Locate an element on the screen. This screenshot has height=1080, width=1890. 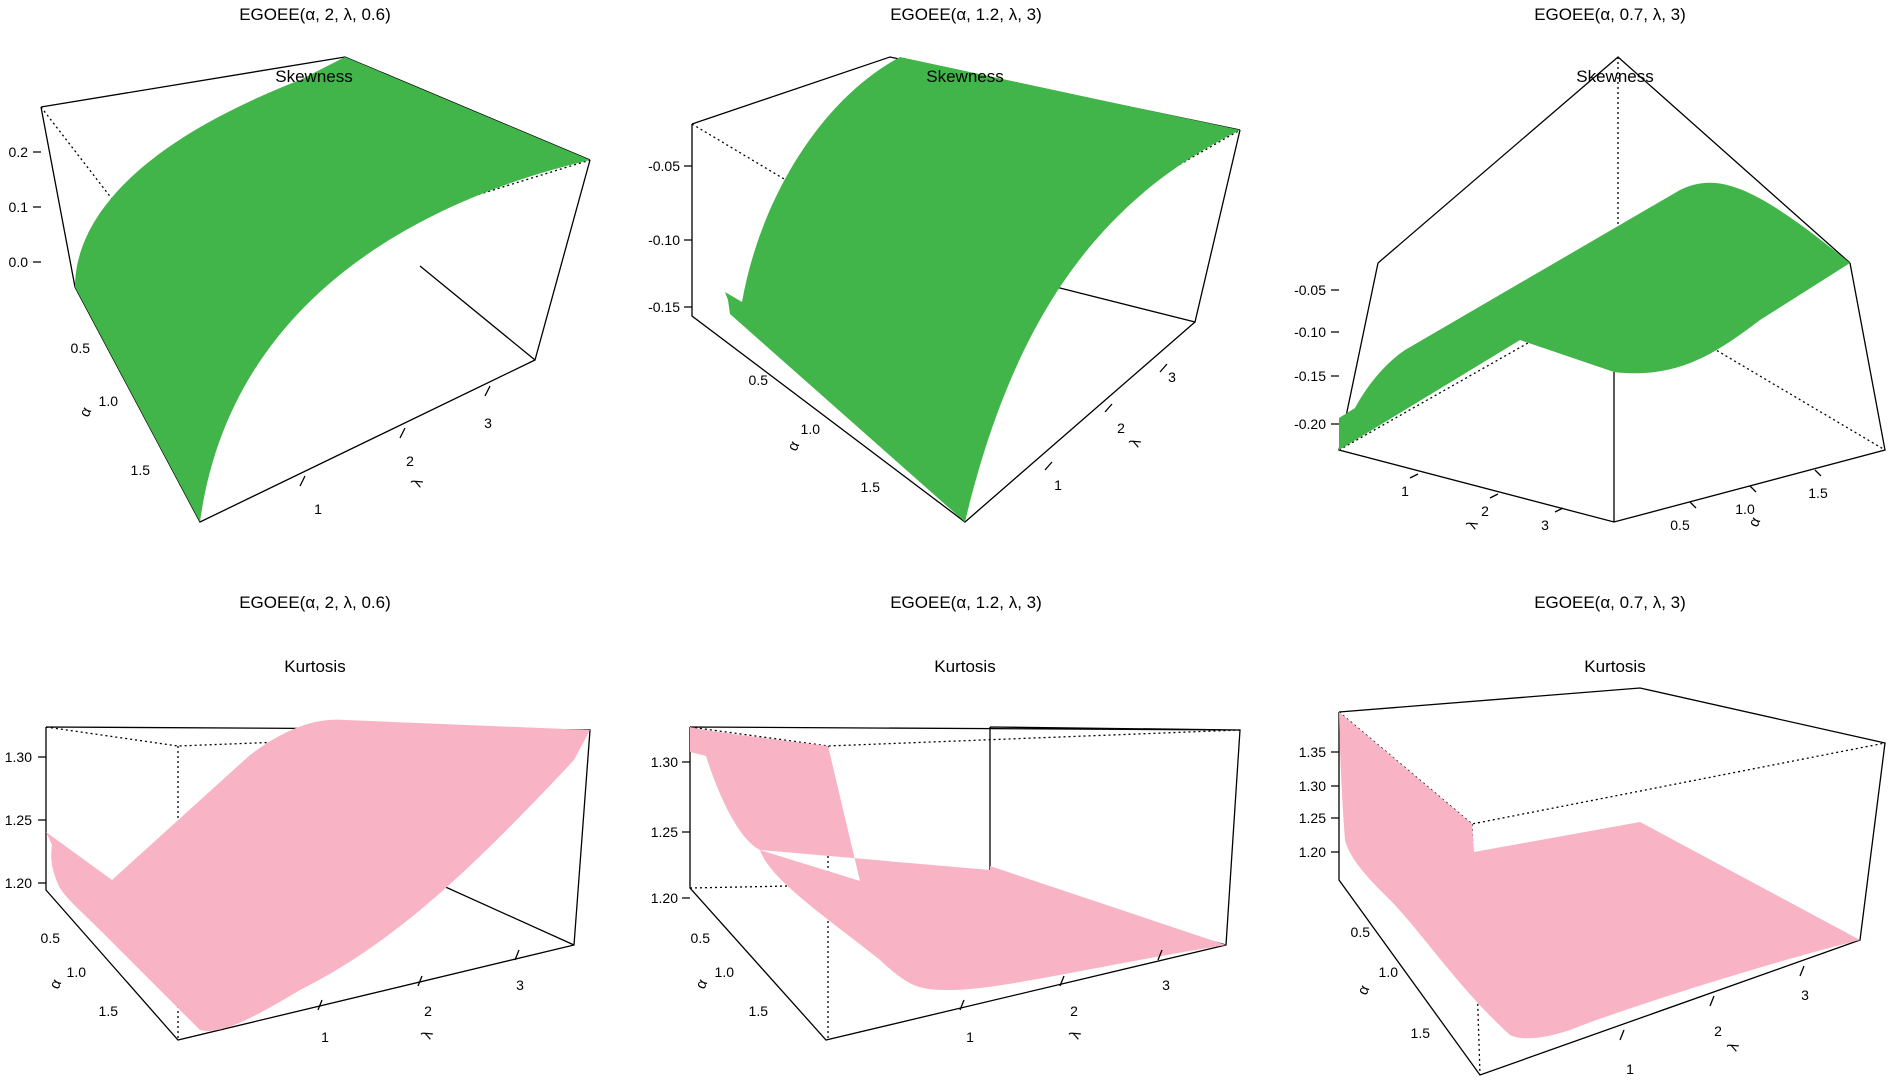
panel-3-z-tick-label: -0.05 is located at coordinates (1310, 290).